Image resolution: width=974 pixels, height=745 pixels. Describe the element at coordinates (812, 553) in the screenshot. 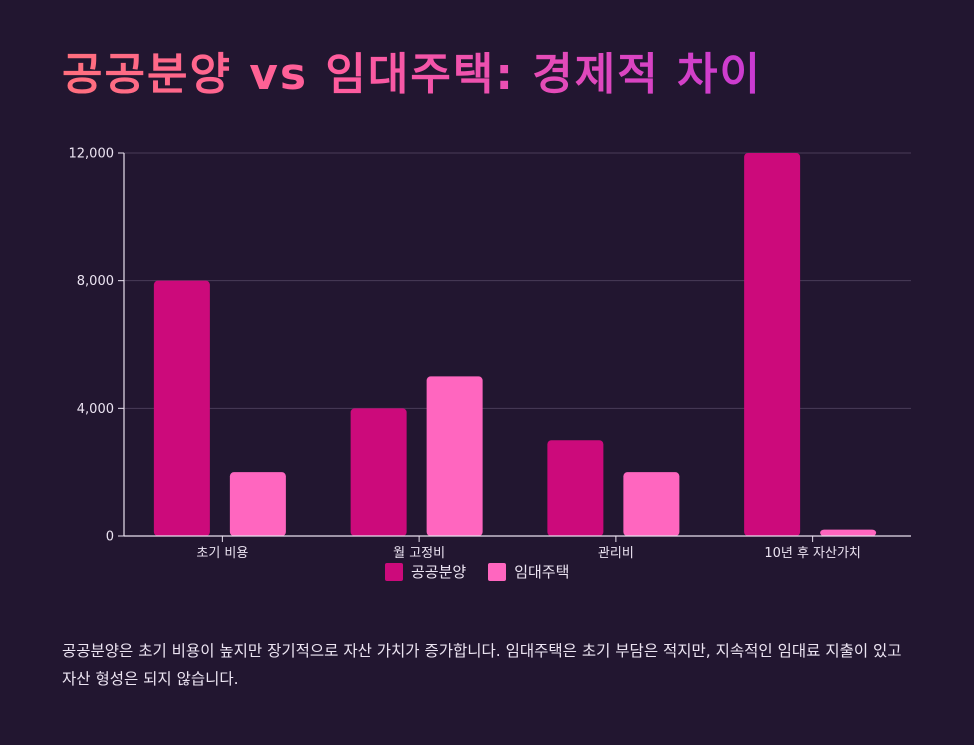

I see `x-tick-label: 10년 후 자산가치` at that location.